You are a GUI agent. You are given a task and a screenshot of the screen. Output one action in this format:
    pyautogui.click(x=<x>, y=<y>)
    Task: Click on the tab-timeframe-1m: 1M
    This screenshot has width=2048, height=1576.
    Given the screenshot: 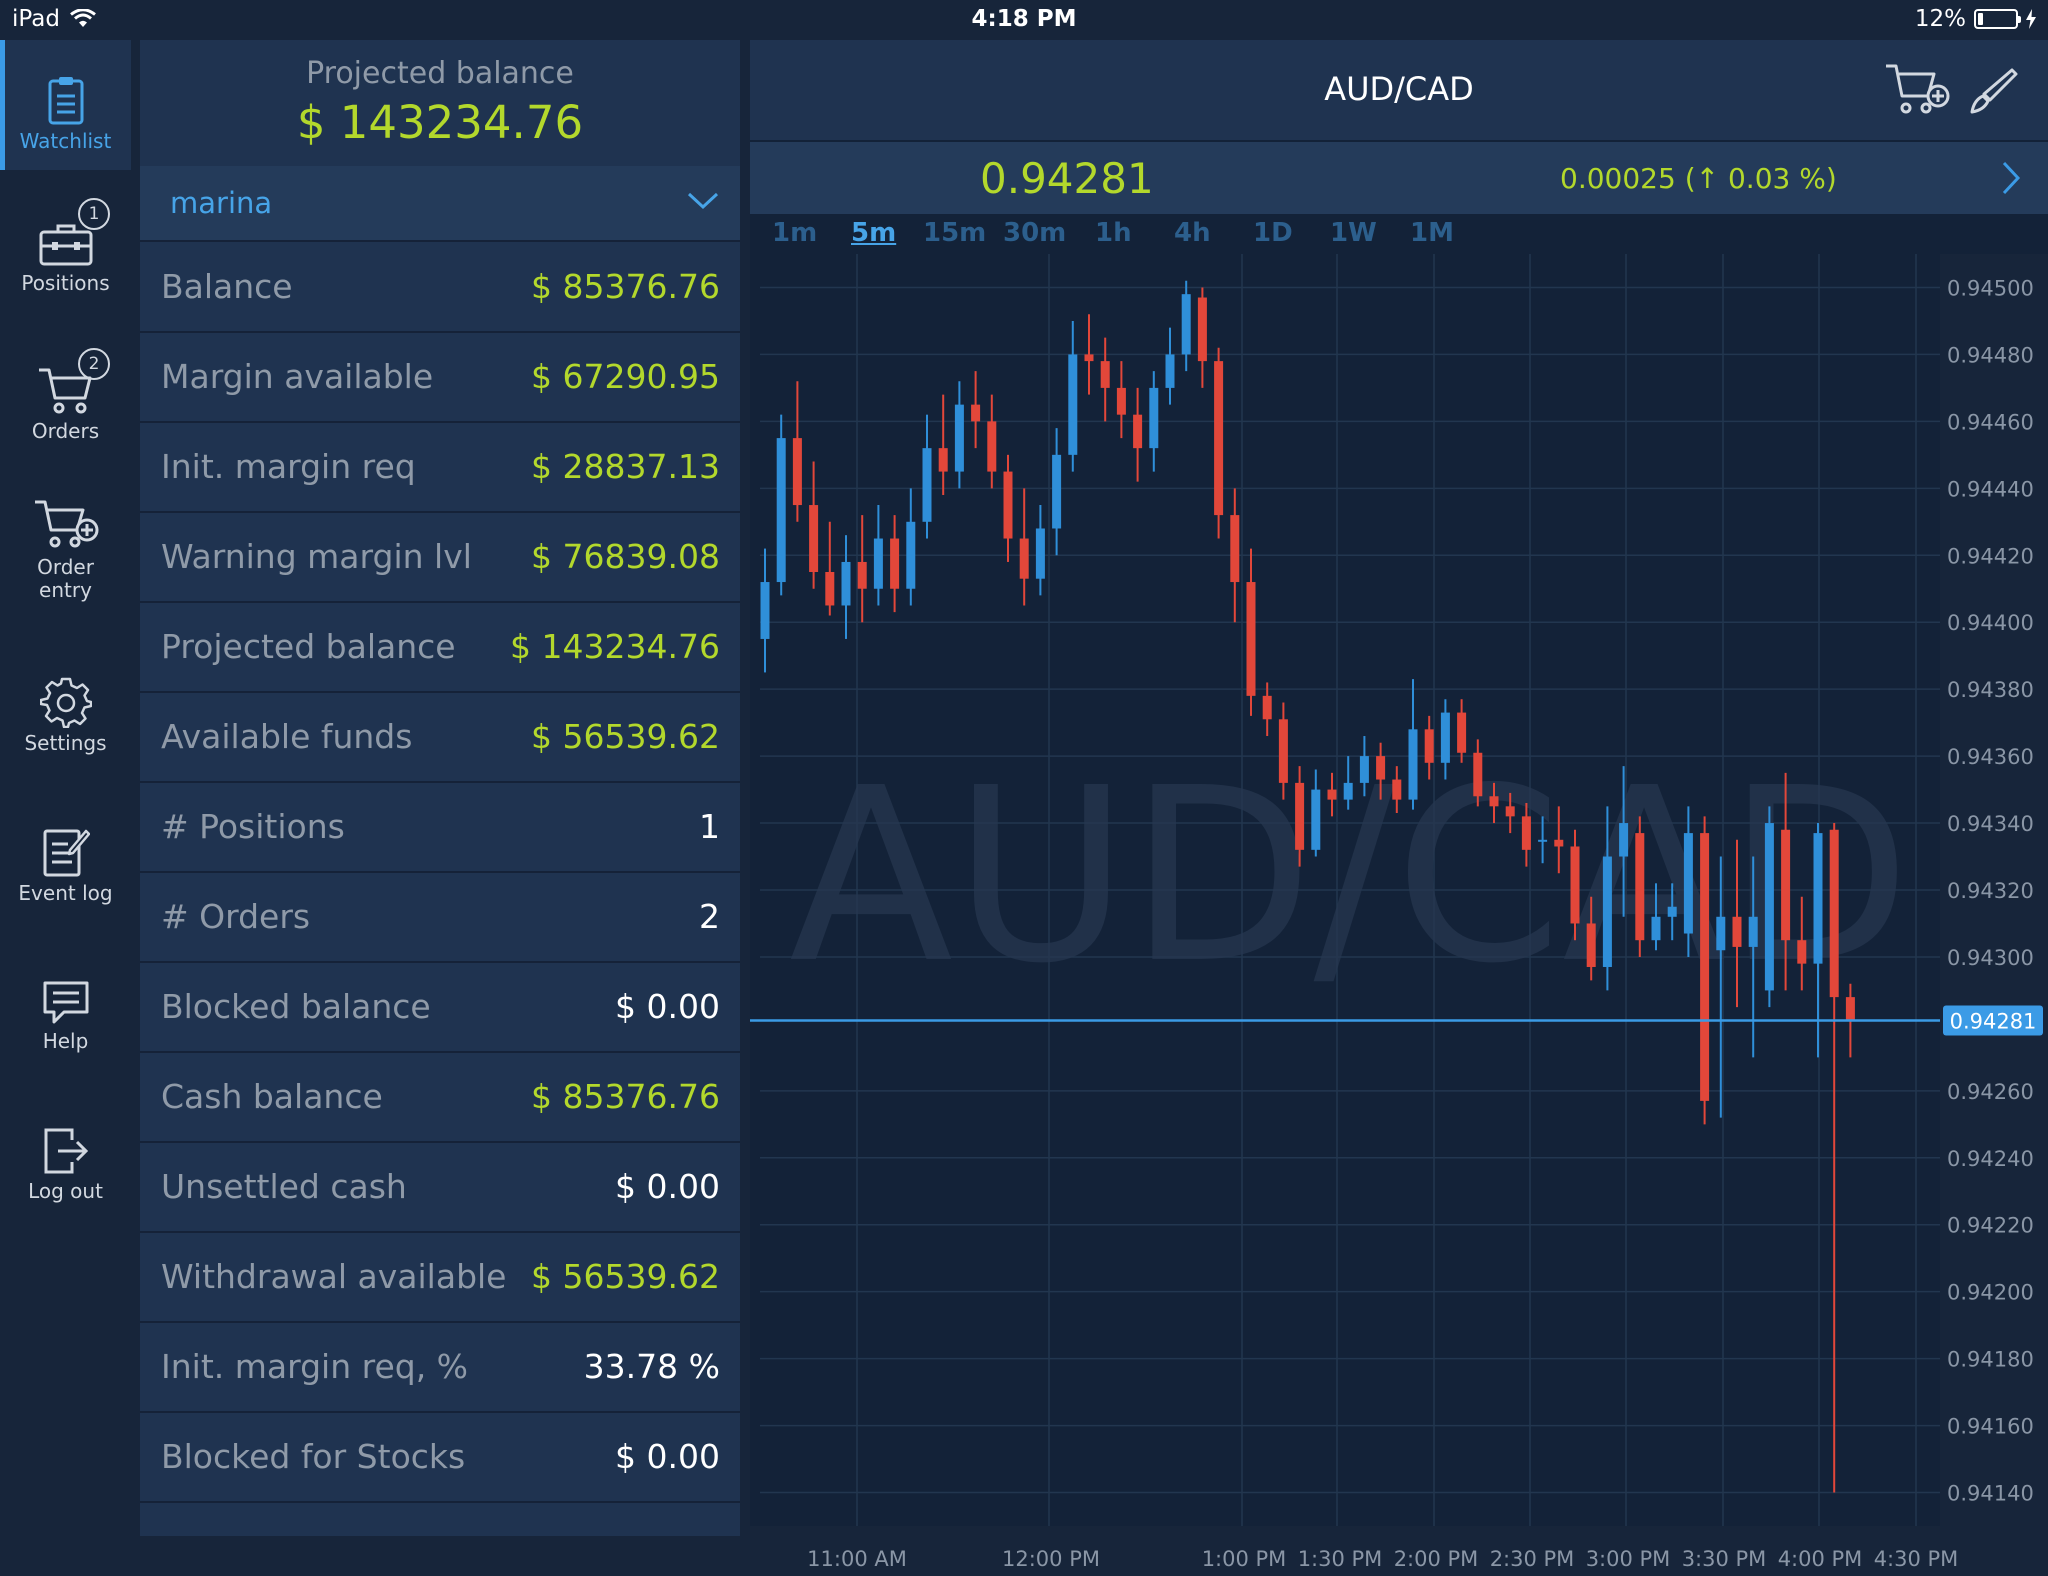 What is the action you would take?
    pyautogui.click(x=1432, y=233)
    